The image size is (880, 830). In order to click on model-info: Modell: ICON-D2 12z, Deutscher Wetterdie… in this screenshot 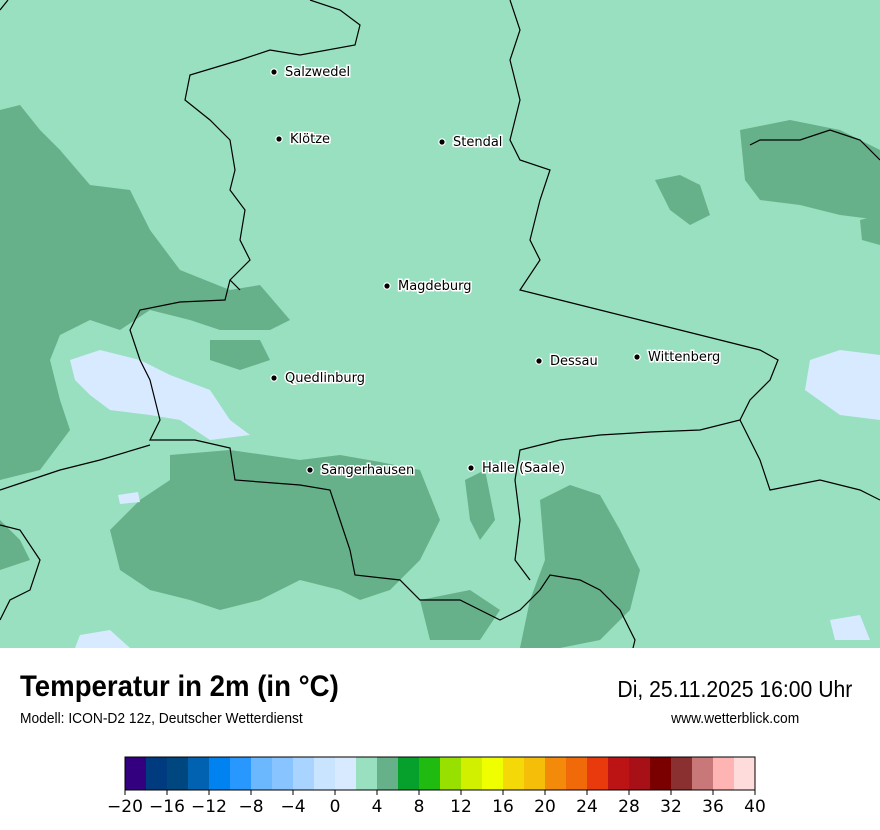, I will do `click(161, 718)`.